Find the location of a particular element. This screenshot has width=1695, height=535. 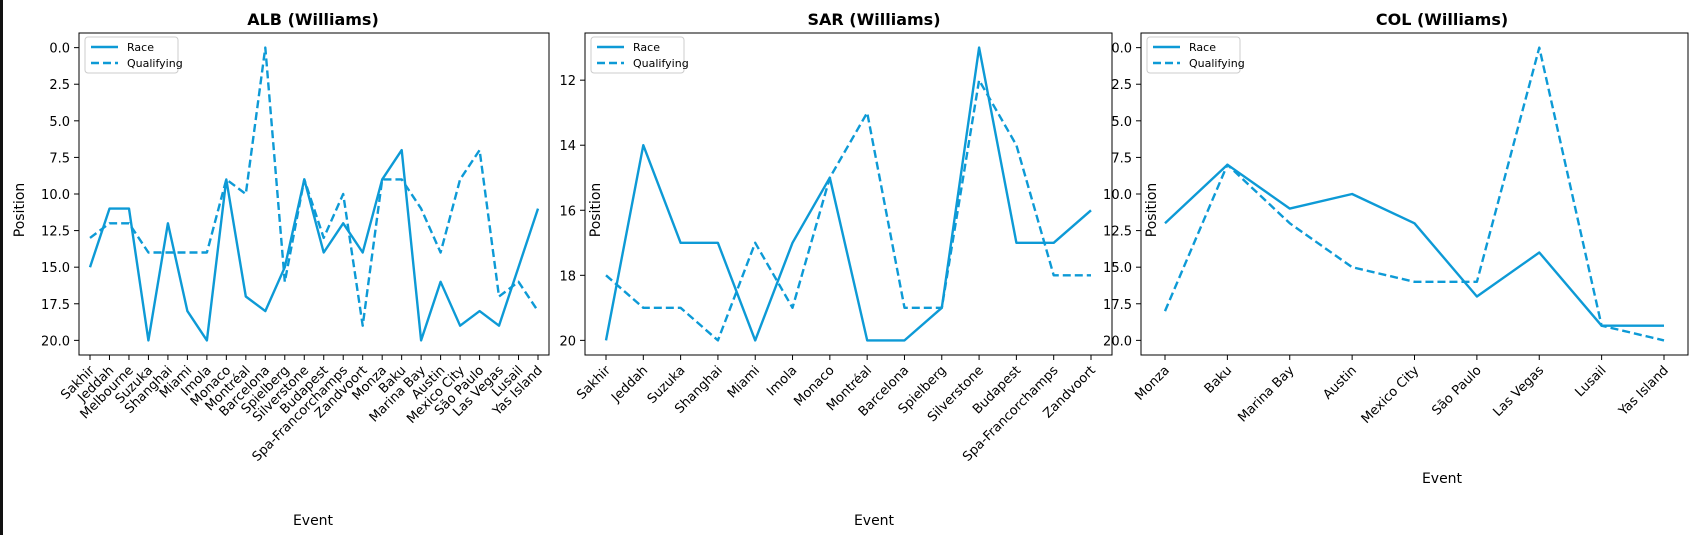

y-tick-label: 20 is located at coordinates (567, 341).